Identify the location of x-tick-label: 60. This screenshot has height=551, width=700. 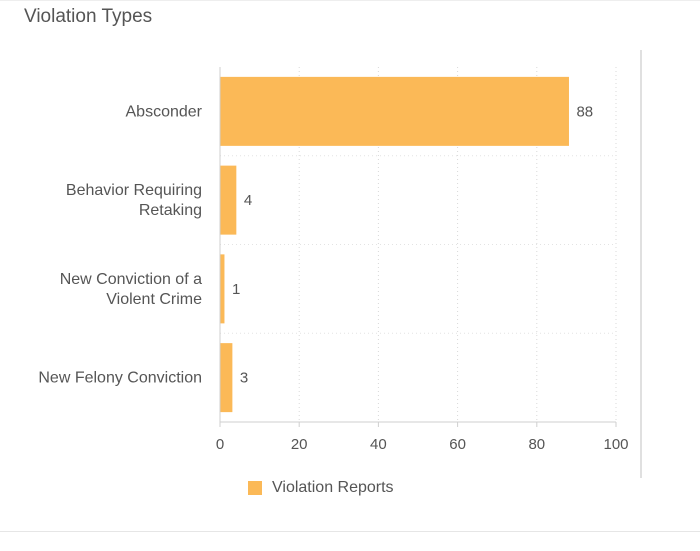
(457, 444).